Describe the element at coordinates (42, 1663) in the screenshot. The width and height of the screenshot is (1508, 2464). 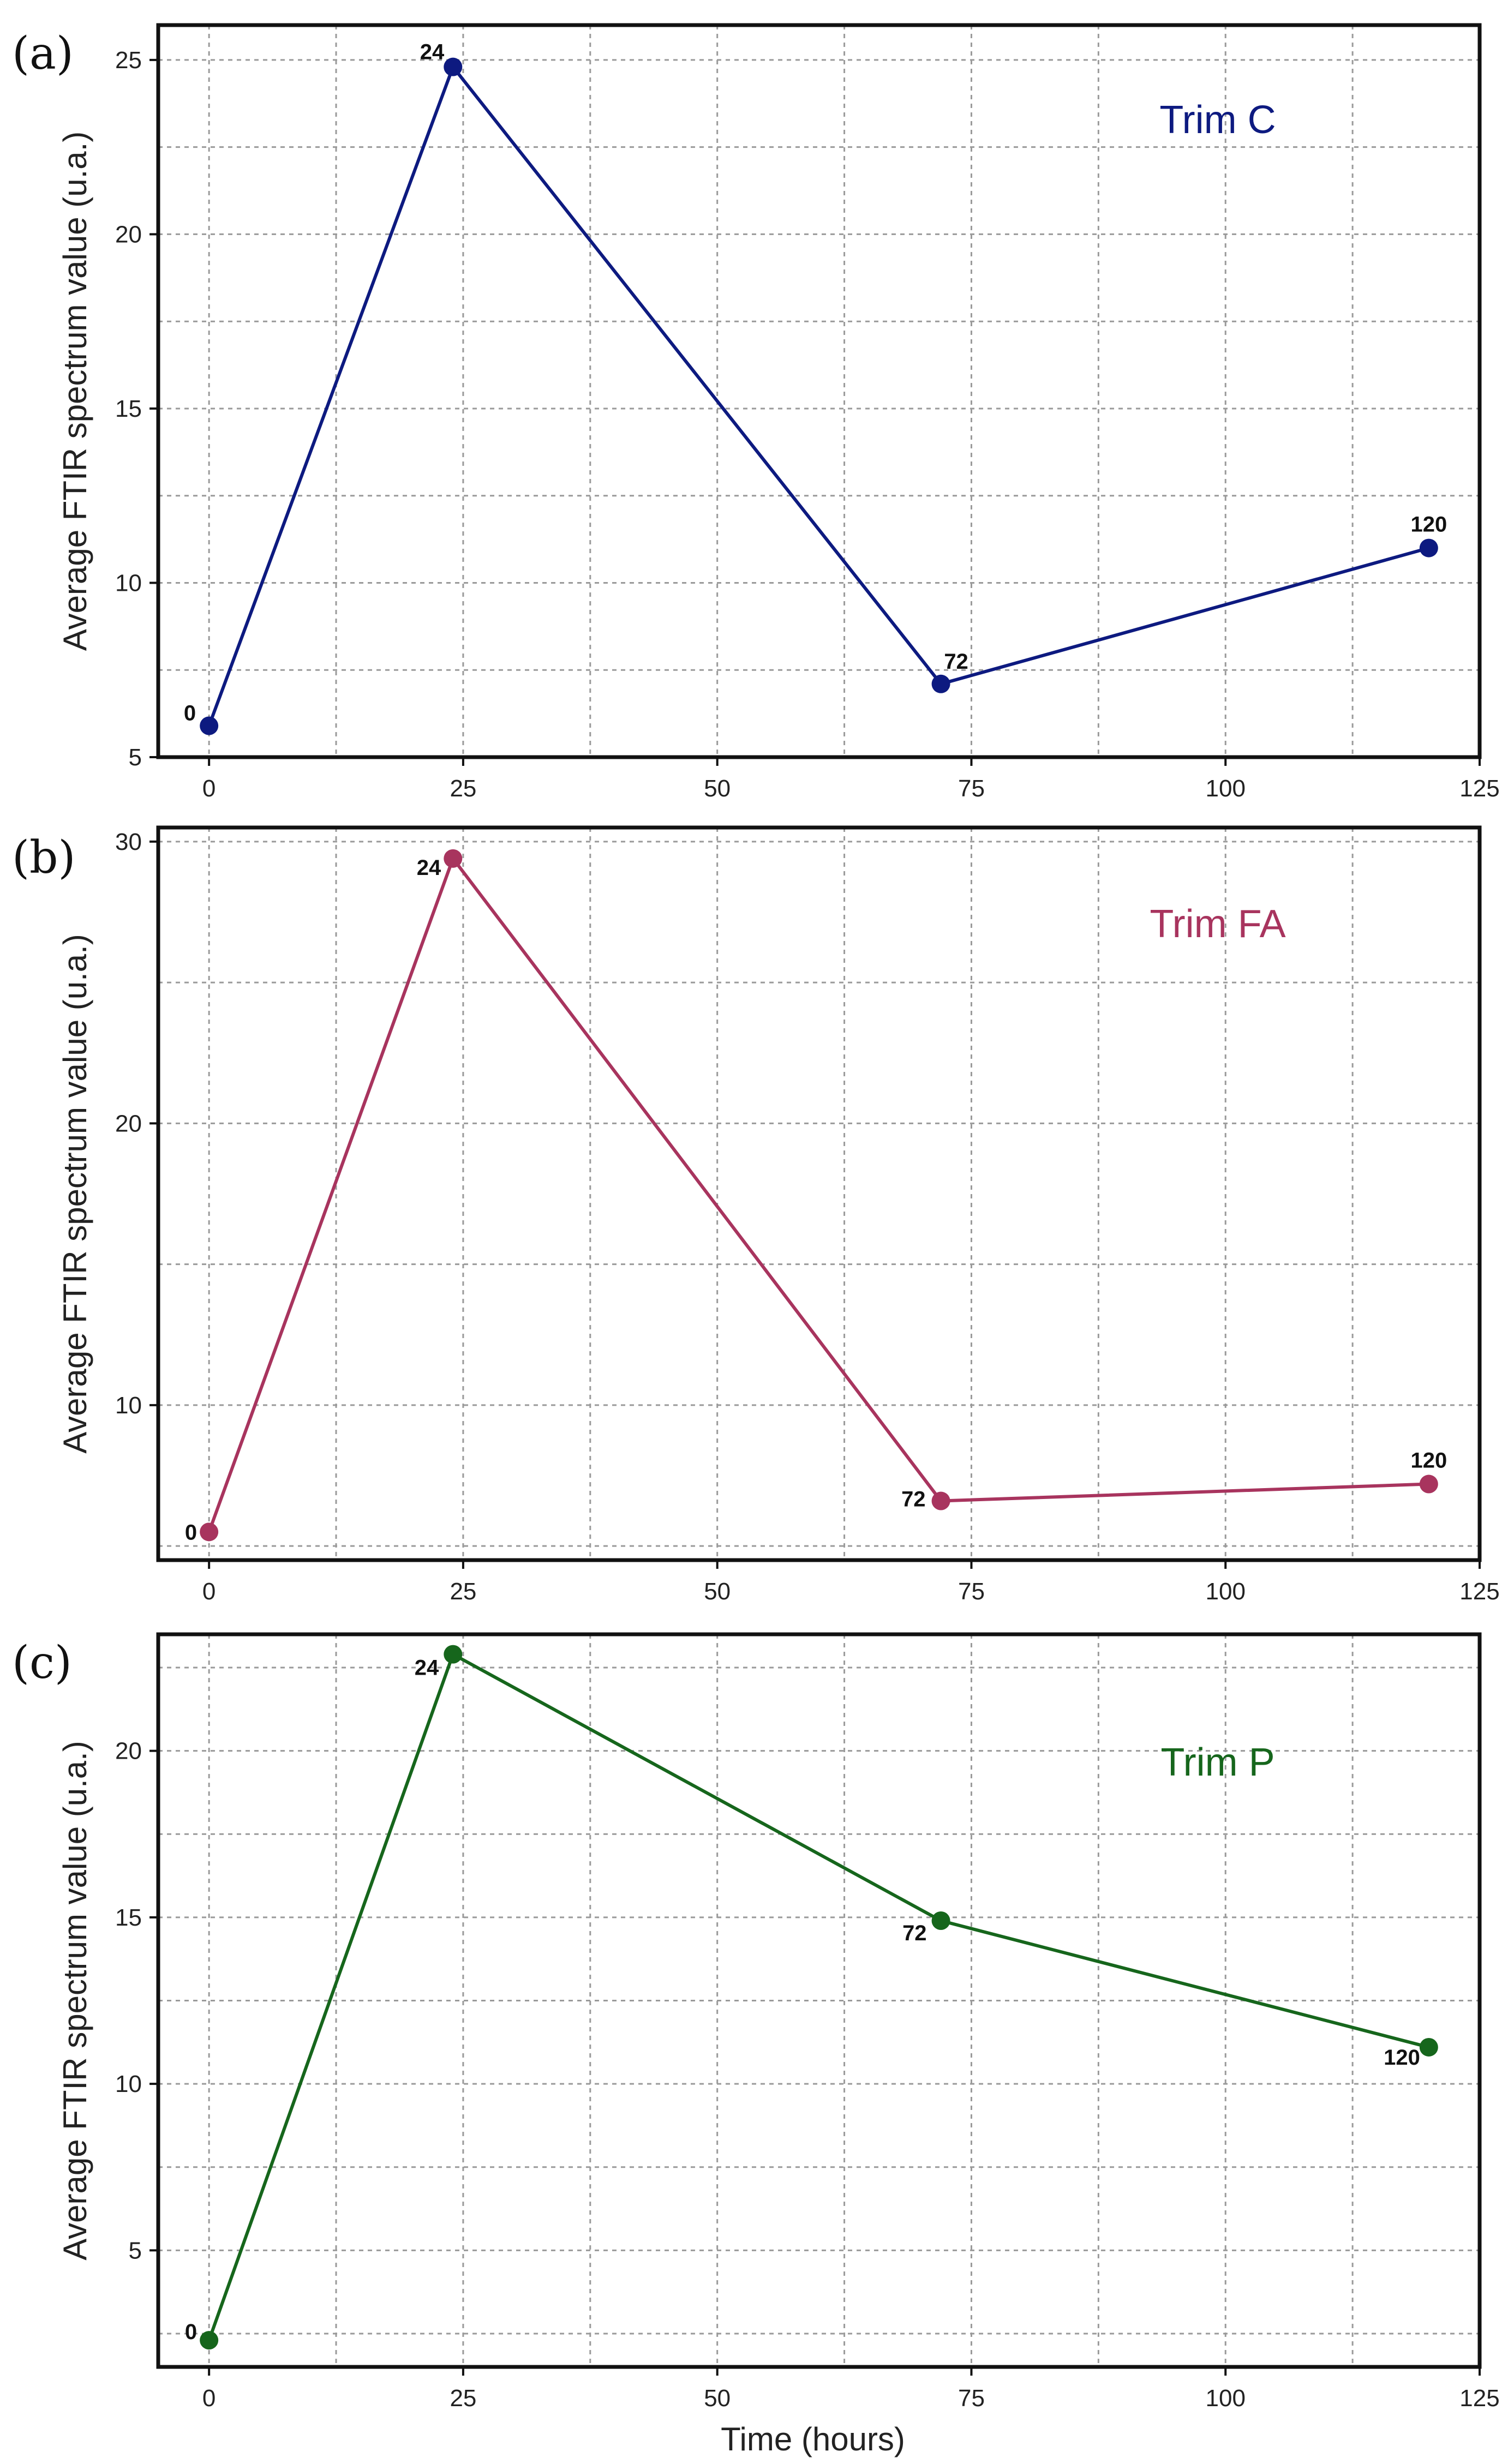
I see `panel-letter: (c)` at that location.